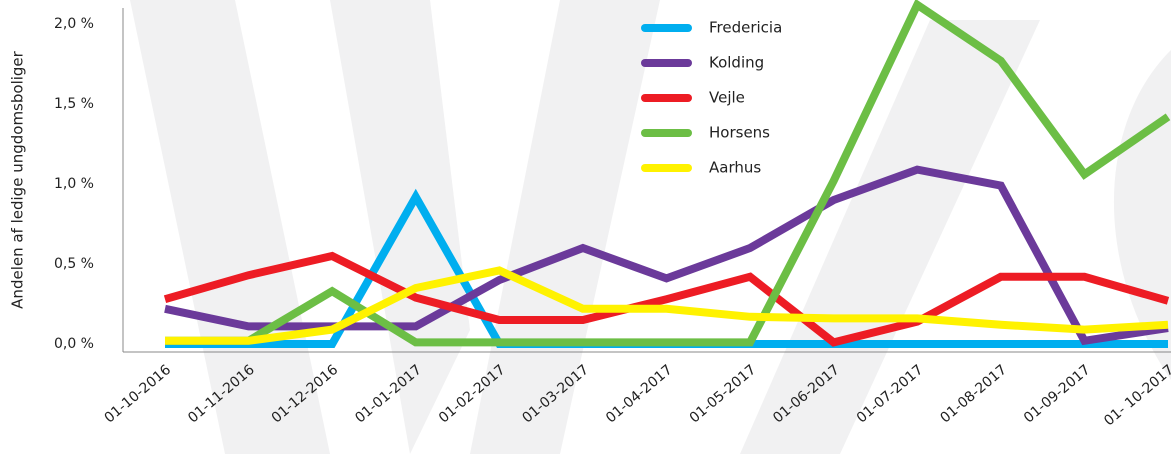  What do you see at coordinates (74, 184) in the screenshot?
I see `y-tick-label: 1,0 %` at bounding box center [74, 184].